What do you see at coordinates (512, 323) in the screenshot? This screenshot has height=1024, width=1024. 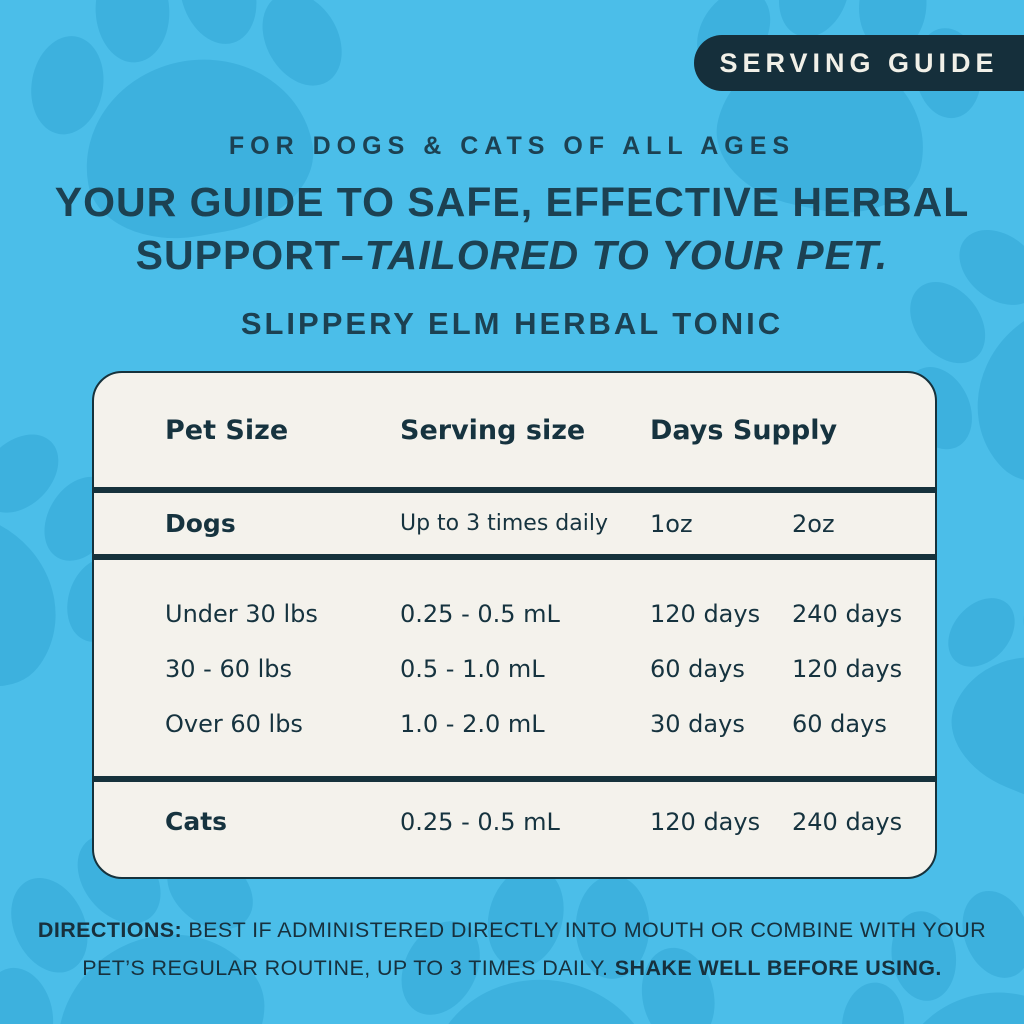 I see `product-name: SLIPPERY ELM HERBAL TONIC` at bounding box center [512, 323].